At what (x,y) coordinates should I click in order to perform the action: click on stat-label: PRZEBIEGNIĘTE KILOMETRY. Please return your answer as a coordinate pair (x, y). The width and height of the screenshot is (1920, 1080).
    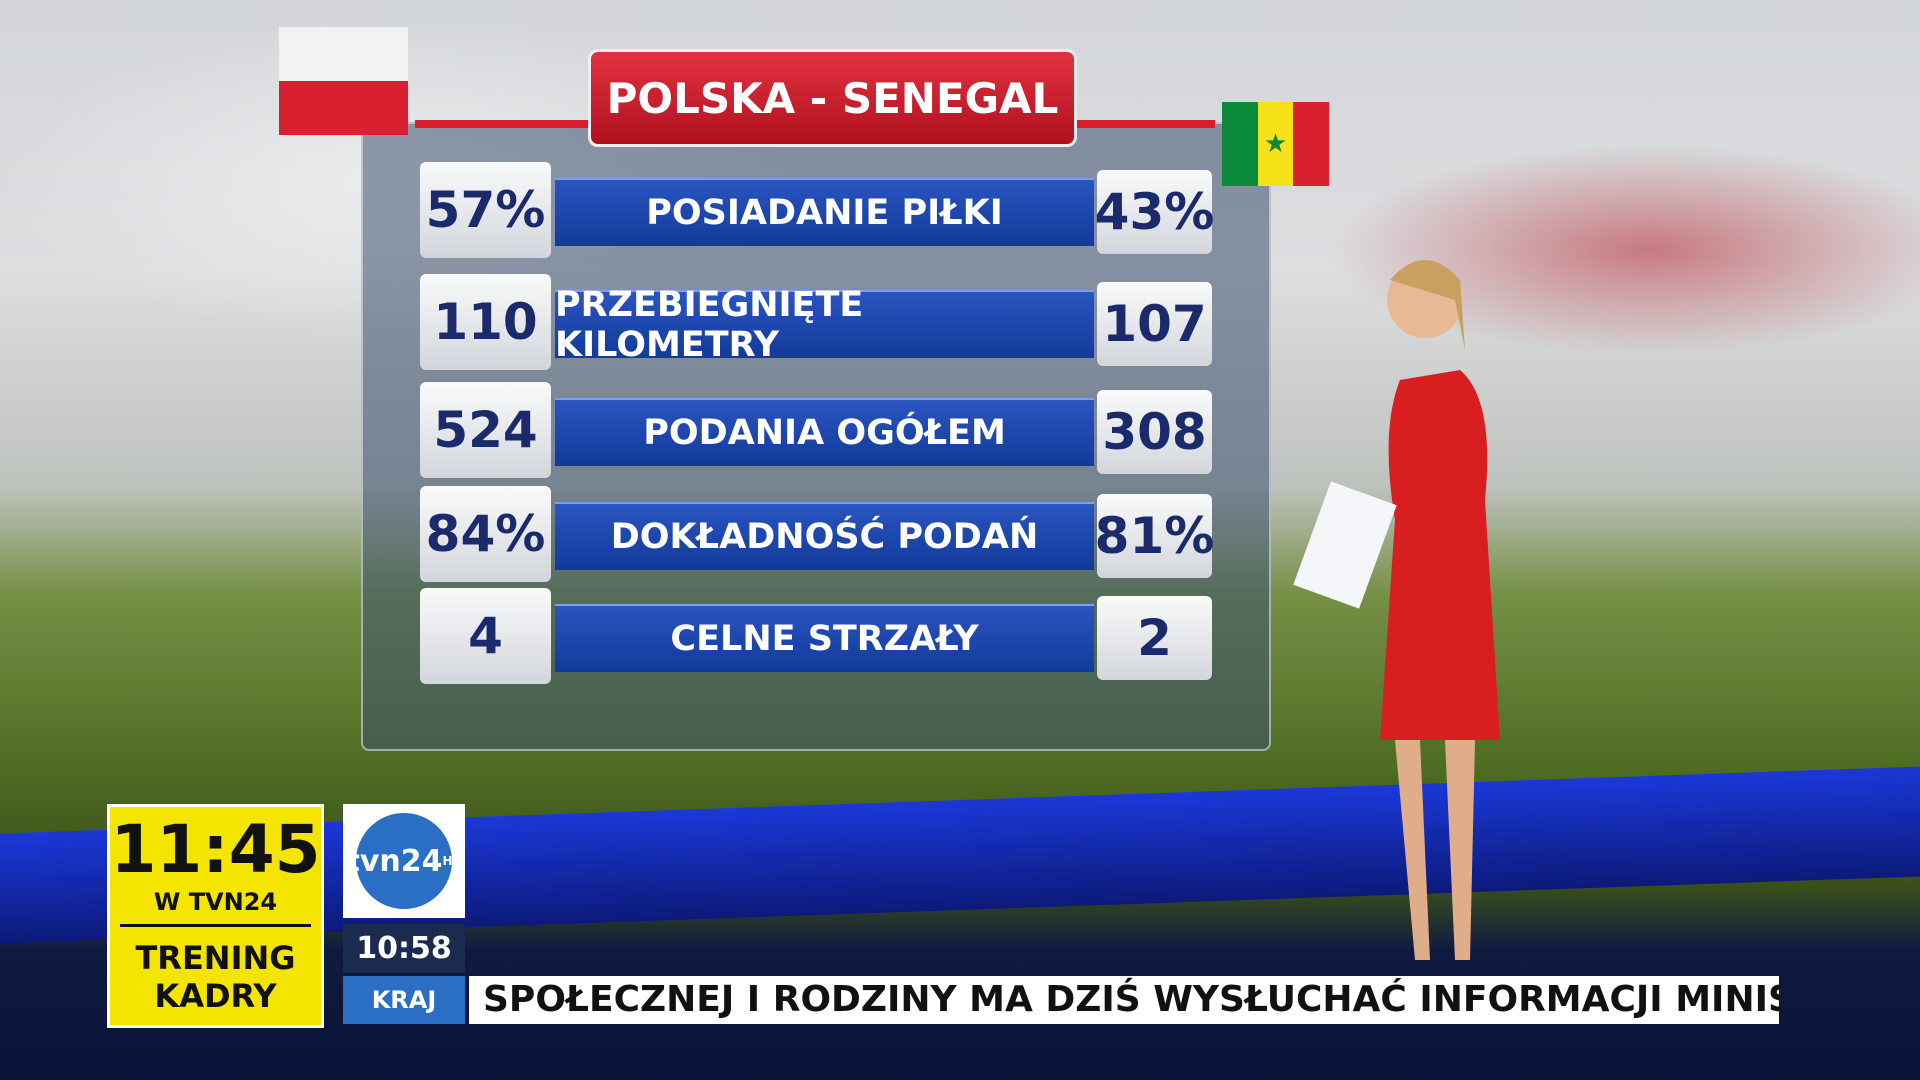
    Looking at the image, I should click on (824, 325).